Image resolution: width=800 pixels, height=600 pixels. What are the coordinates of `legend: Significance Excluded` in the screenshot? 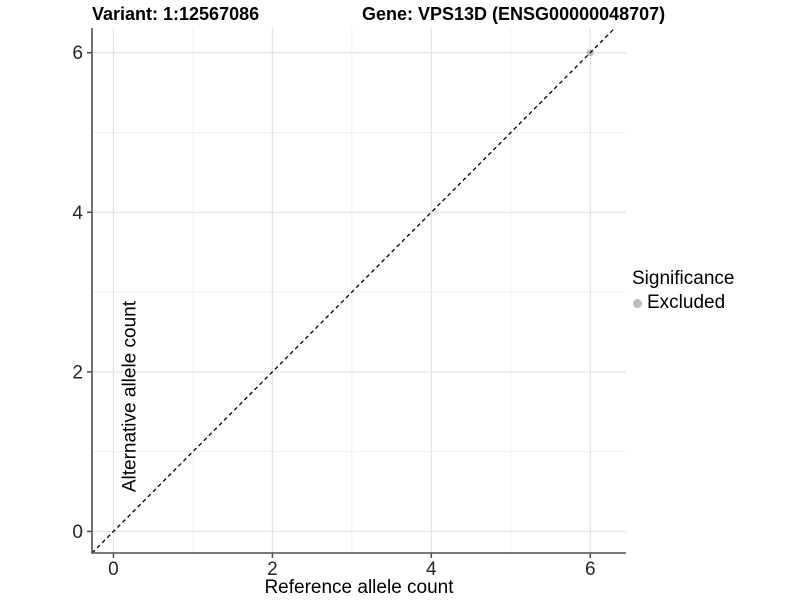 It's located at (682, 291).